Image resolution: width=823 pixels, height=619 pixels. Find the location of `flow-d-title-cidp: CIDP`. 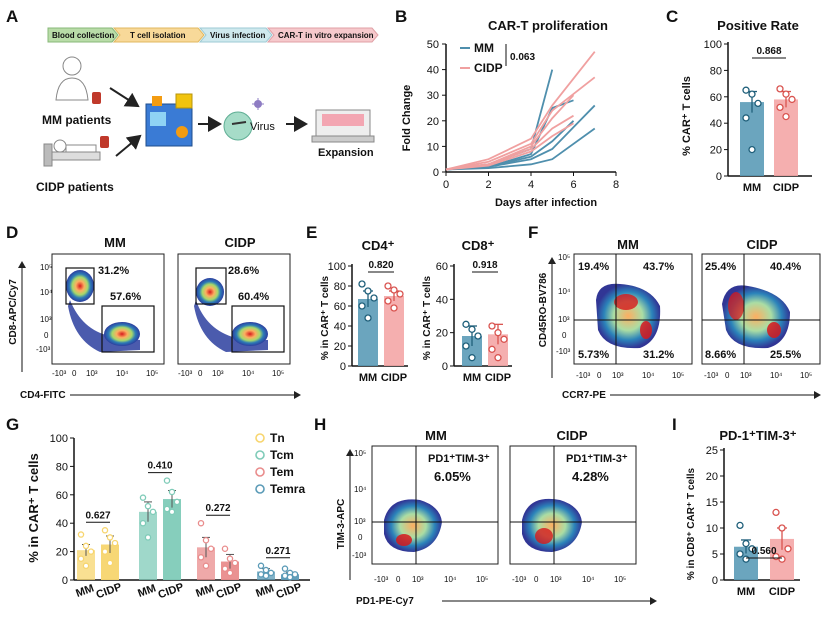

flow-d-title-cidp: CIDP is located at coordinates (239, 242).